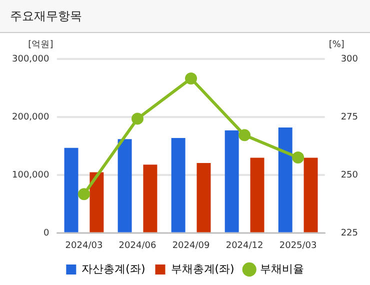  I want to click on y2-tick-label: 250, so click(349, 175).